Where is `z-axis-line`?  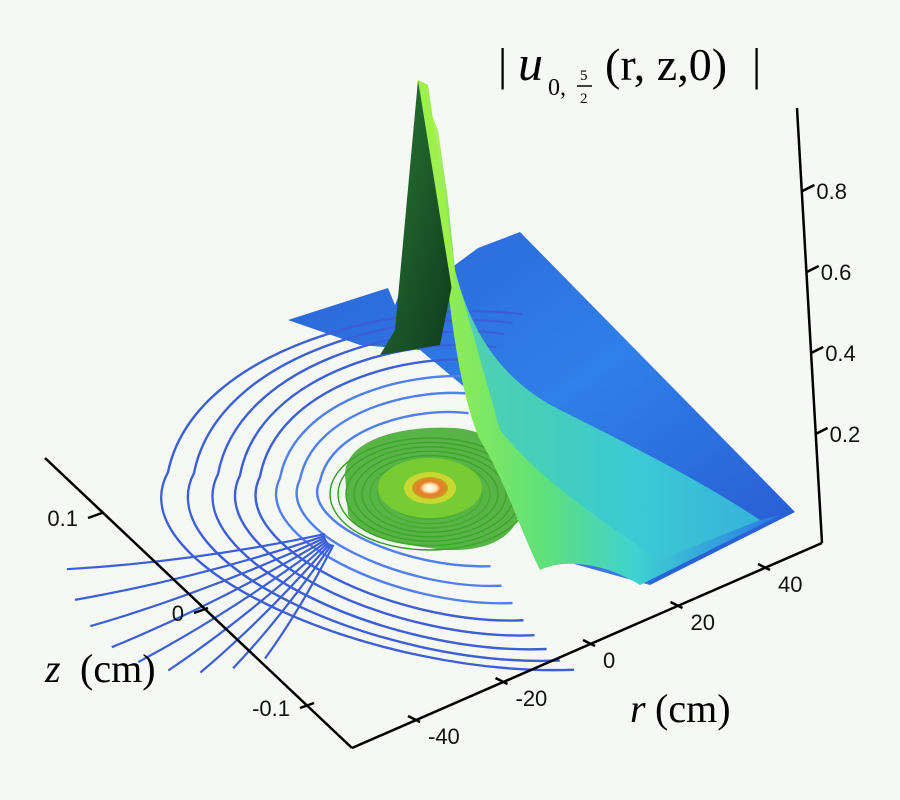 z-axis-line is located at coordinates (198, 603).